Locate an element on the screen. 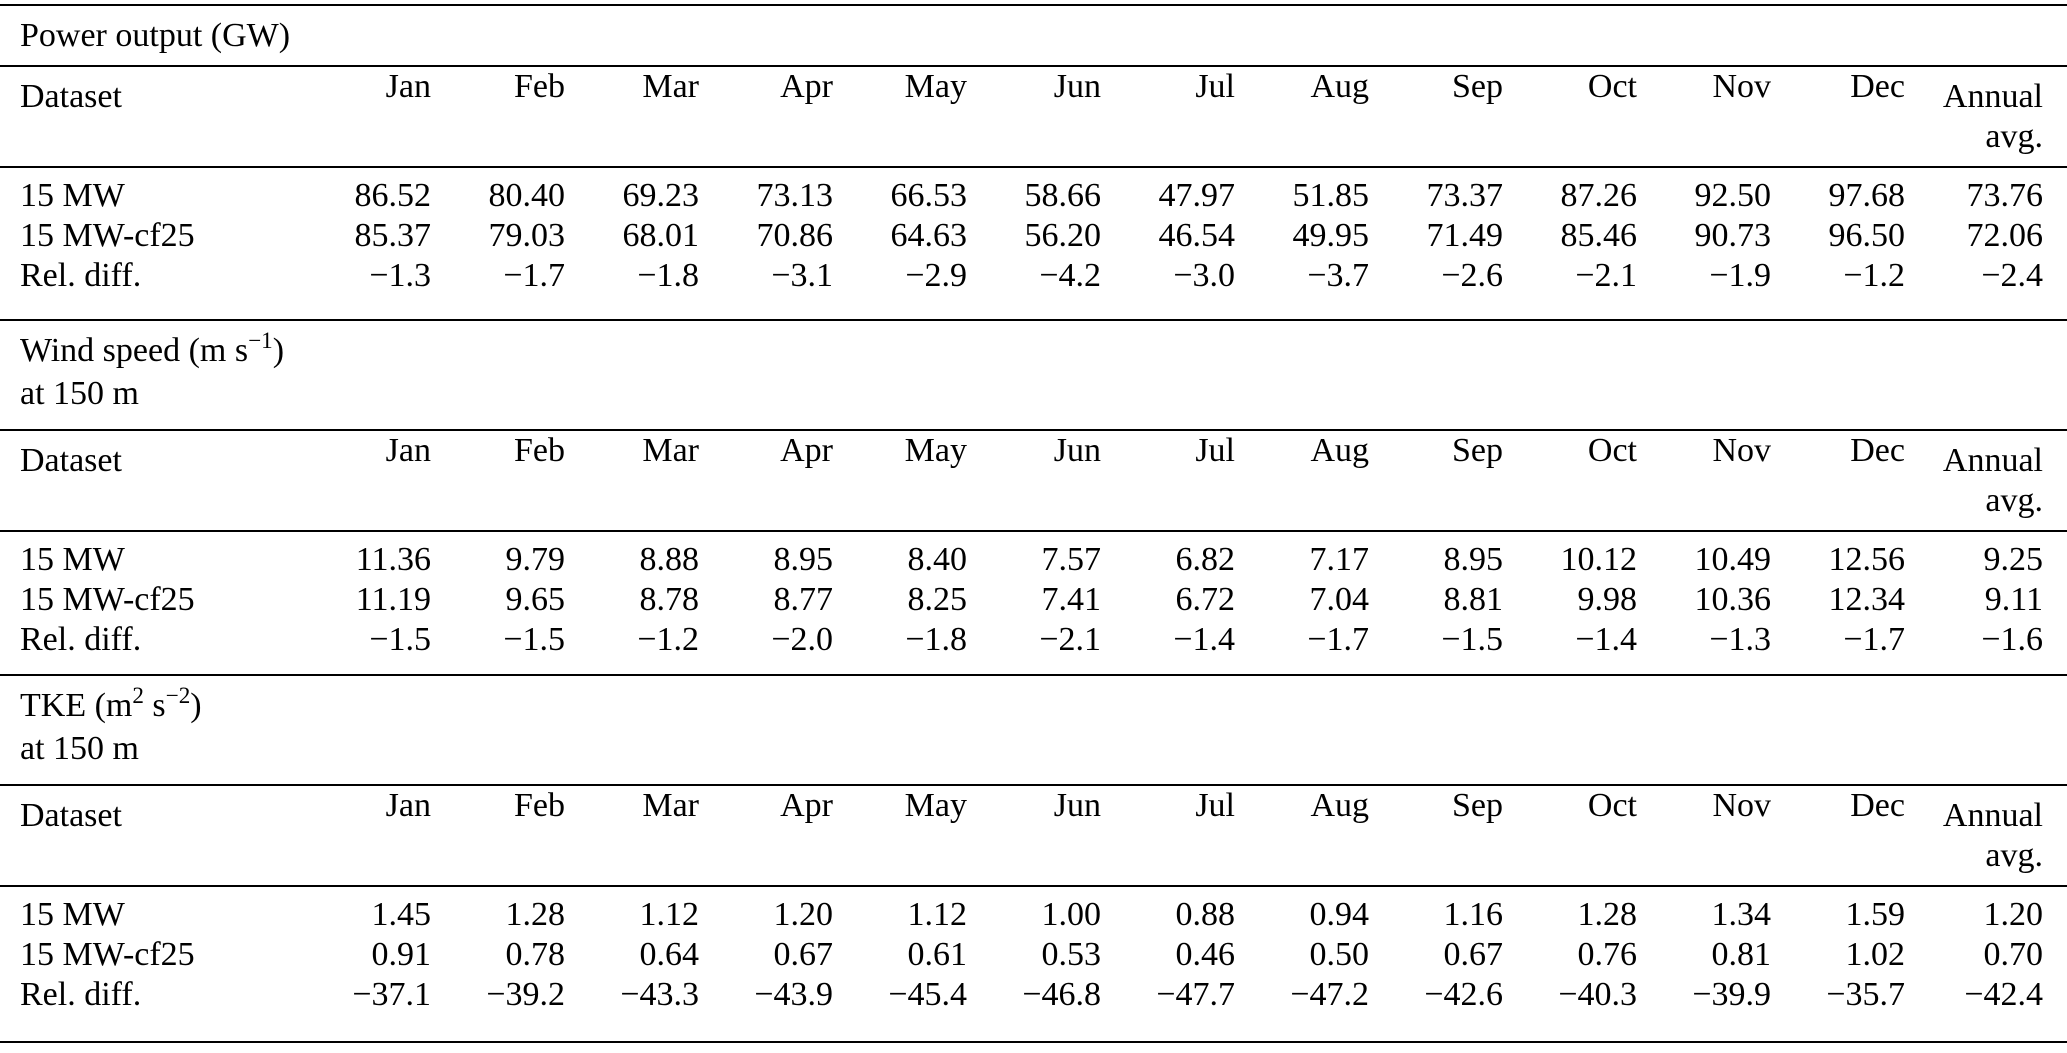 This screenshot has width=2067, height=1053. data-cell: 8.95 is located at coordinates (1473, 559).